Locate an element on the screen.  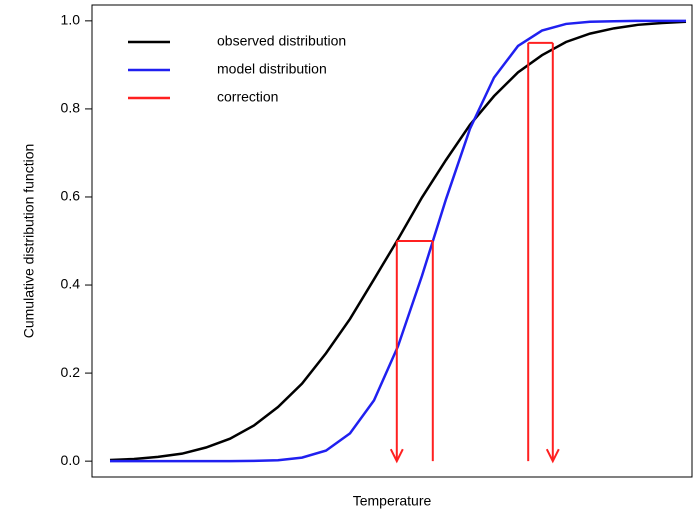
y-axis-label: Cumulative distribution function is located at coordinates (29, 241).